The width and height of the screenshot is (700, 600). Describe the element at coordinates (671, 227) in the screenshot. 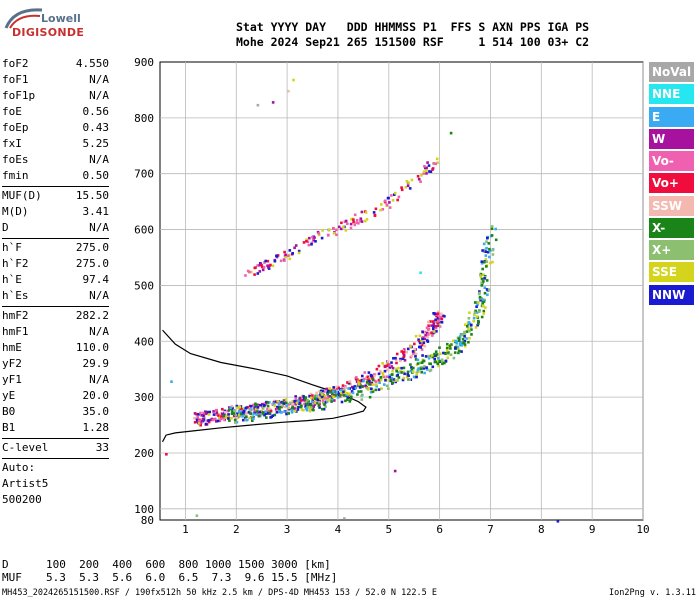

I see `legend-item-x: X-` at that location.